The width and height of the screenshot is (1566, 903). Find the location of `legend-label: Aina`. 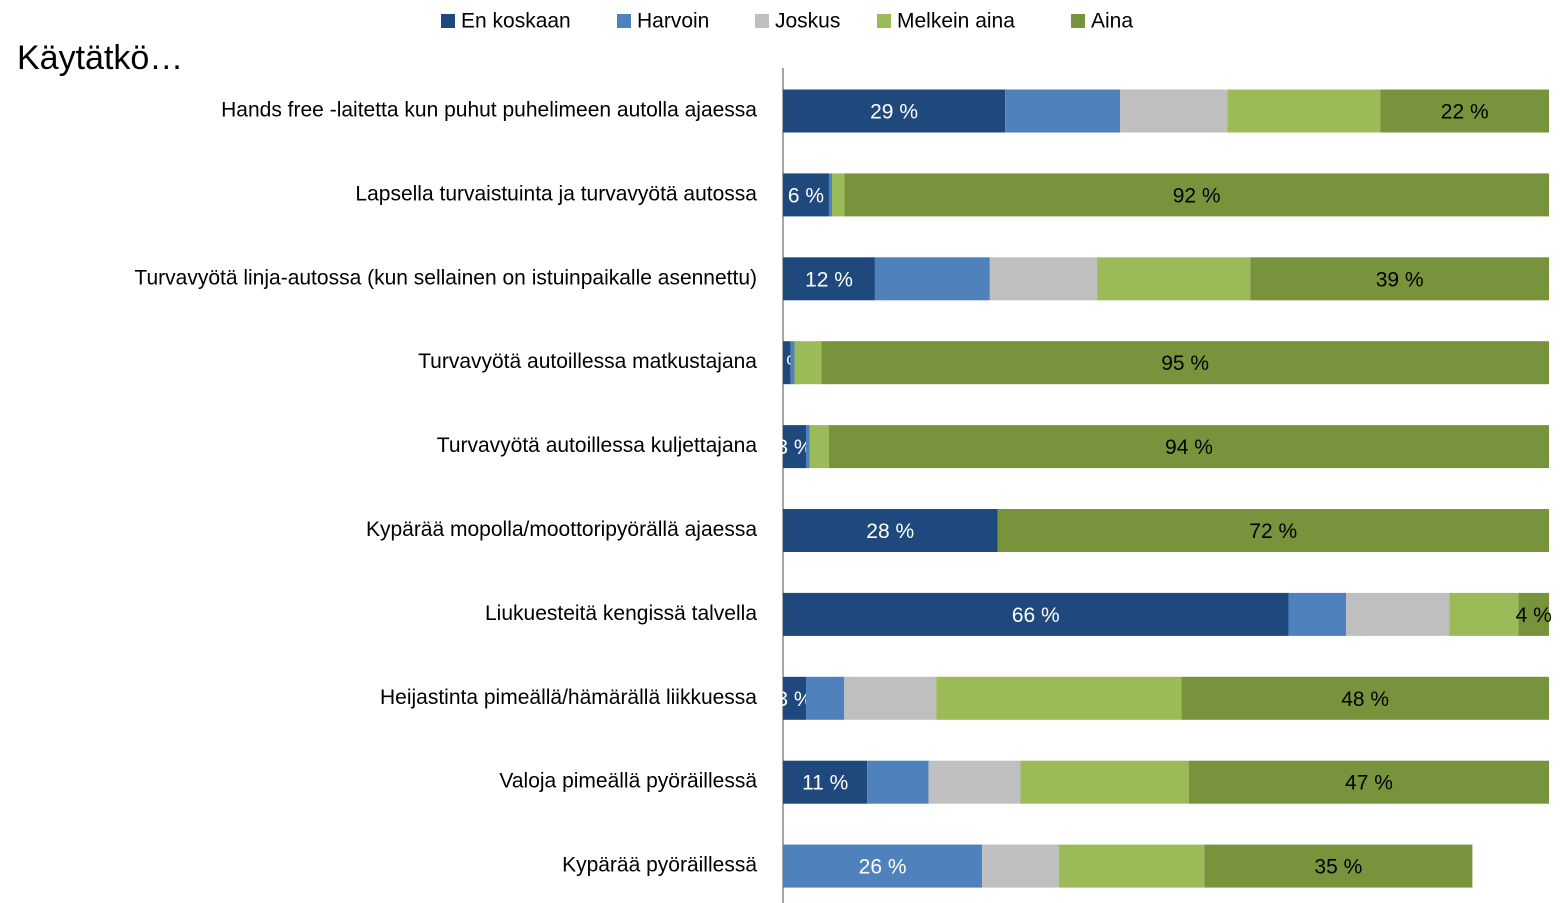

legend-label: Aina is located at coordinates (1112, 21).